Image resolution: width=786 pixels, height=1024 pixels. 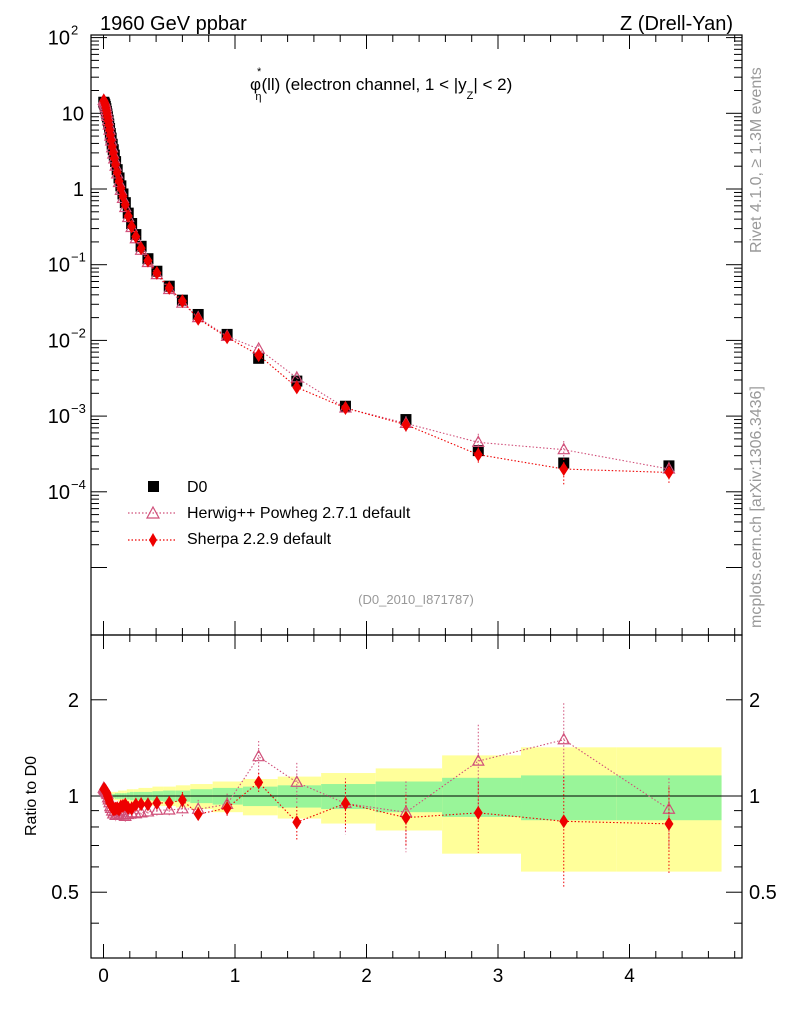 I want to click on legend-label-sherpa: Sherpa 2.2.9 default, so click(x=259, y=539).